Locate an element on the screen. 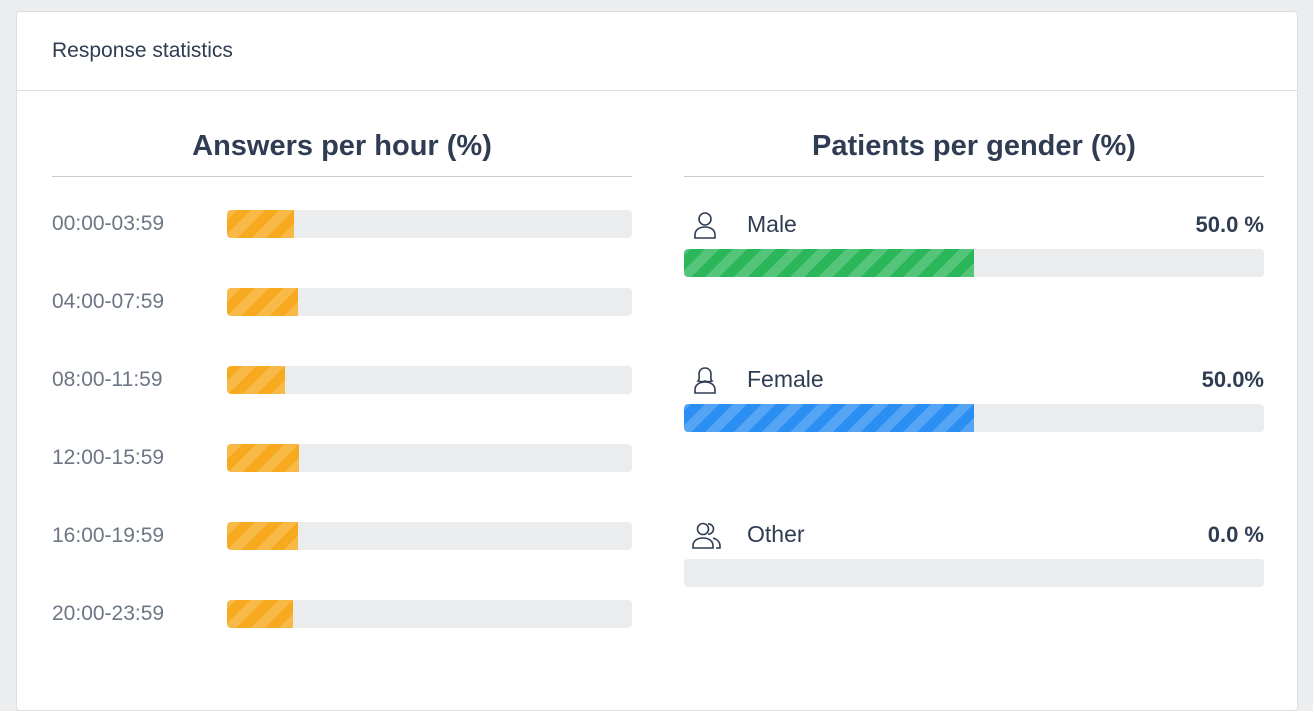 The height and width of the screenshot is (711, 1313). gender-row-female: Female 50.0% is located at coordinates (974, 409).